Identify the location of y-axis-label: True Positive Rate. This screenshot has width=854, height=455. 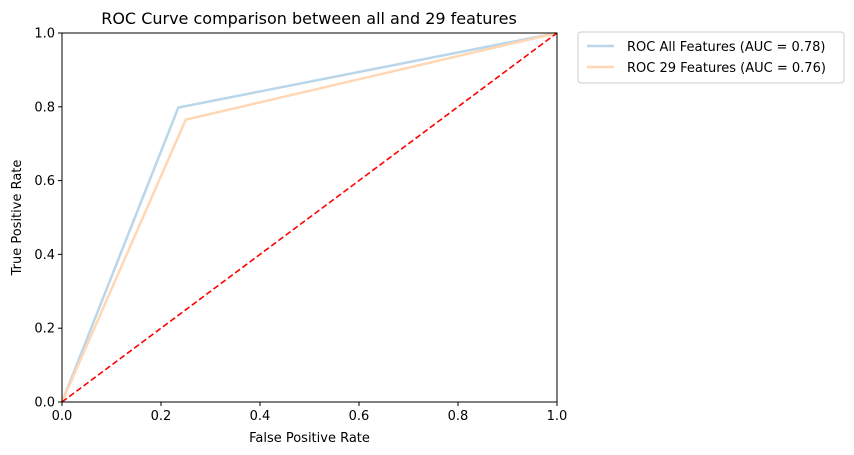
(17, 218).